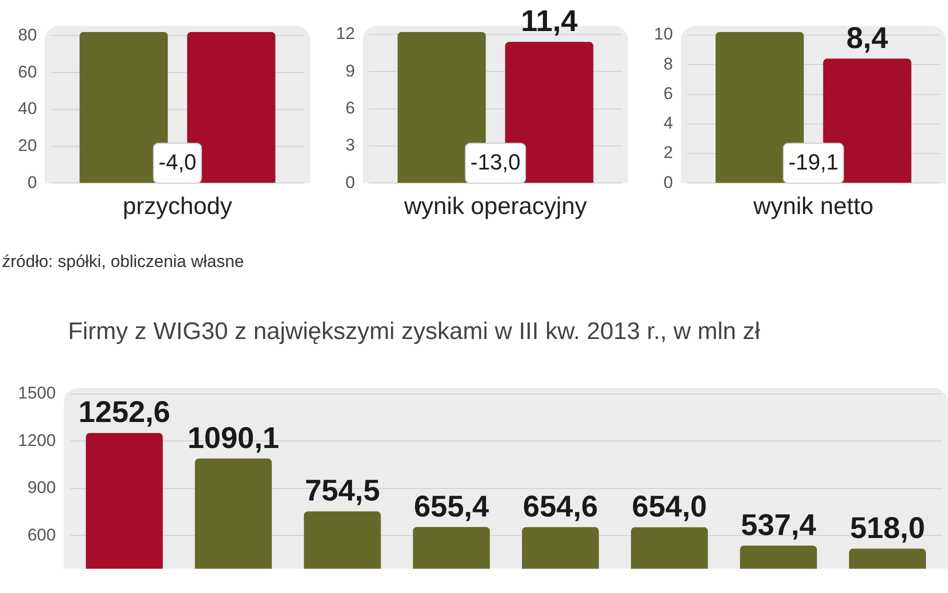  What do you see at coordinates (778, 525) in the screenshot?
I see `data-label: 537,4` at bounding box center [778, 525].